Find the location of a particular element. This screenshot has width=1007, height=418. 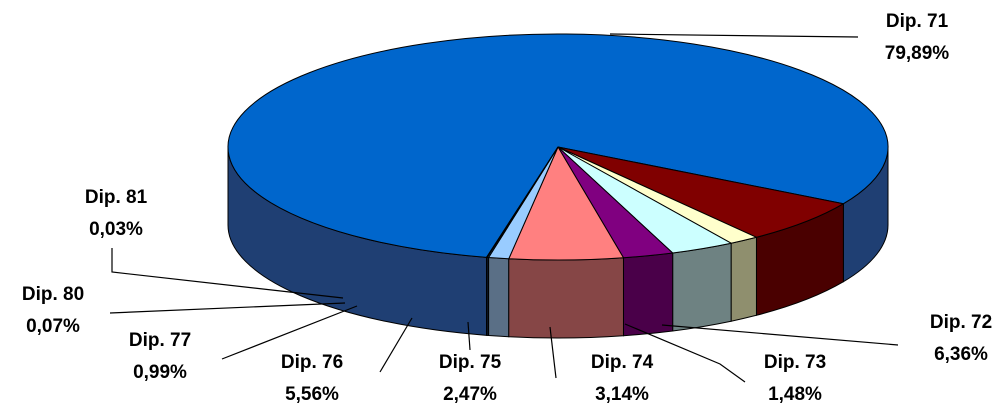

slice-label-value-dip-73: 1,48% is located at coordinates (795, 394).